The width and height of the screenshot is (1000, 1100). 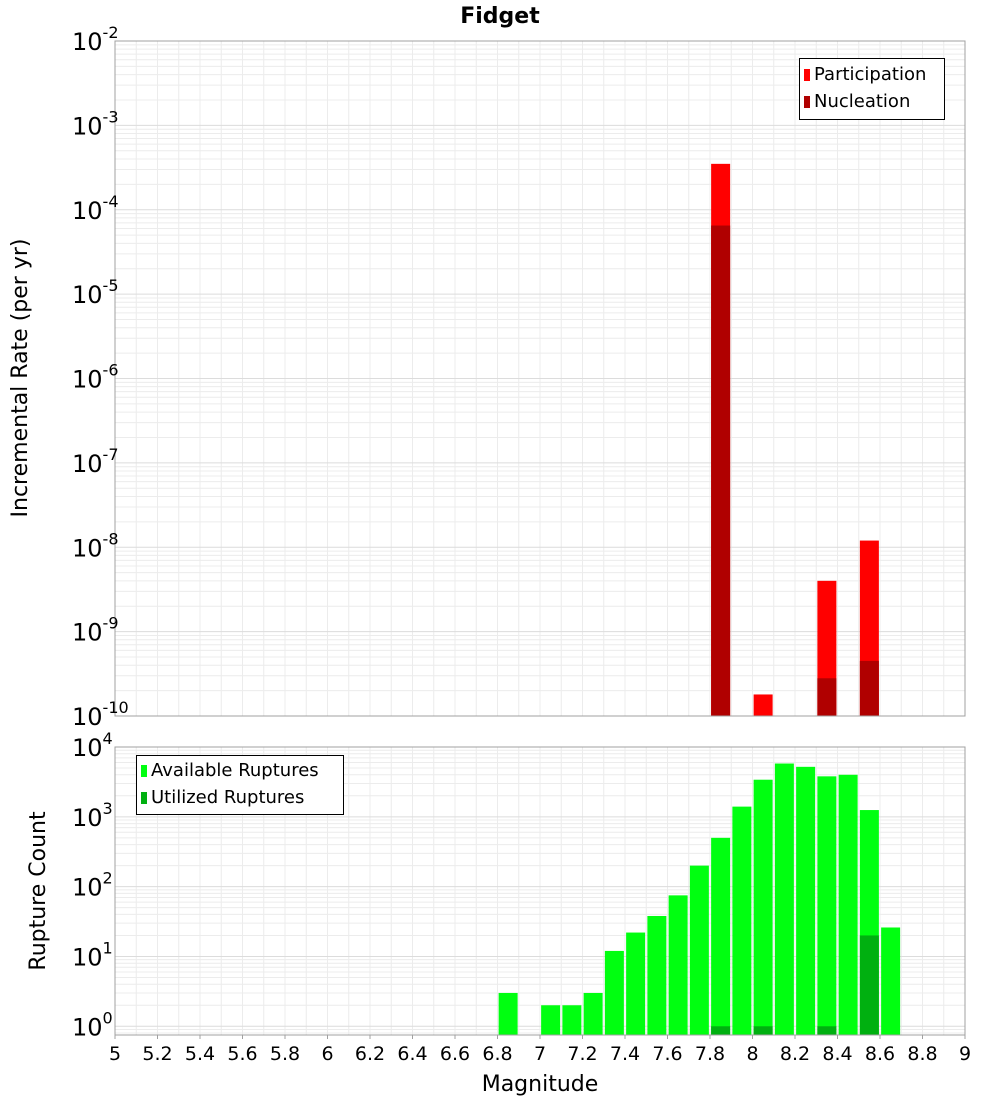 I want to click on x-tick-label: 7.6, so click(x=667, y=1054).